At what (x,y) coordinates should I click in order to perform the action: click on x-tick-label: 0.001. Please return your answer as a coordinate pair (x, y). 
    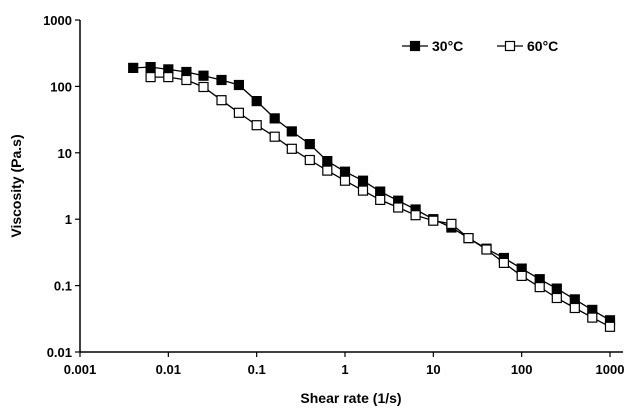
    Looking at the image, I should click on (80, 369).